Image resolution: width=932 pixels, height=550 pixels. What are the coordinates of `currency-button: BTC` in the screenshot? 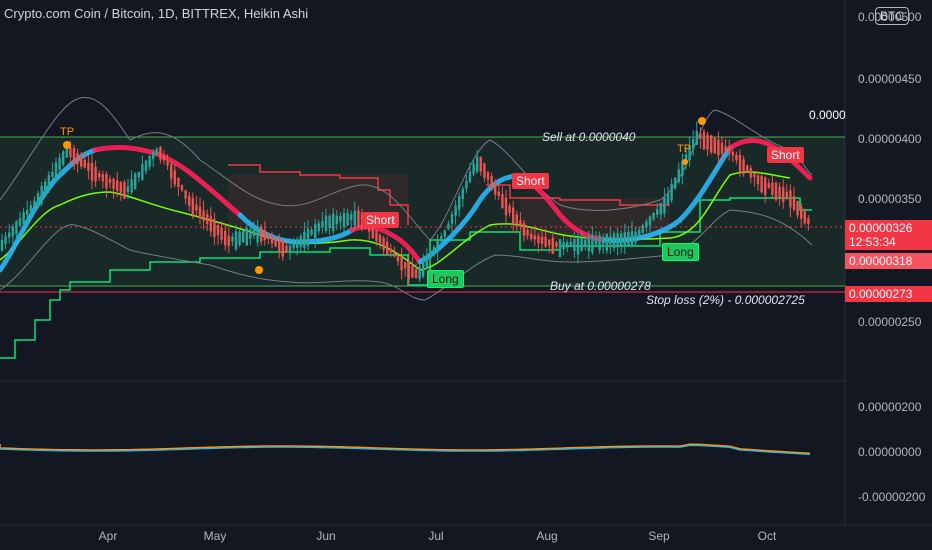 It's located at (892, 16).